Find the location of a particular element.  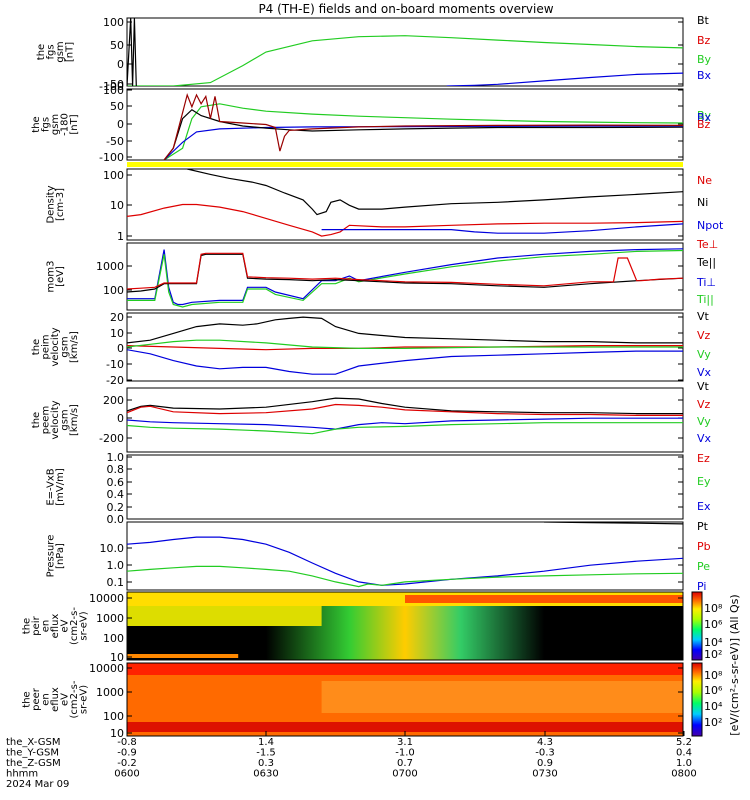

x-row-value: 5.2 is located at coordinates (684, 742).